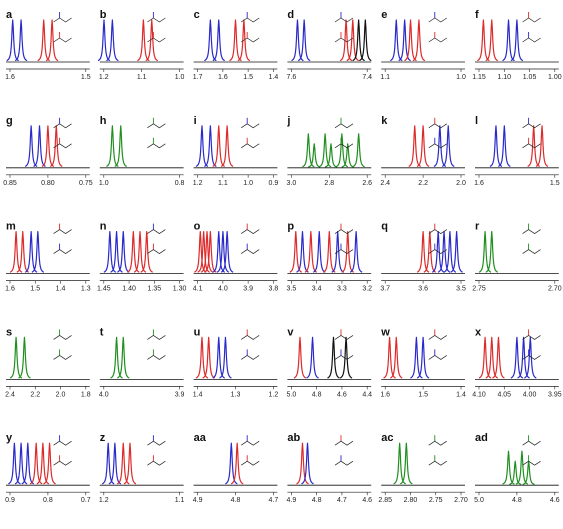 This screenshot has width=563, height=529. Describe the element at coordinates (248, 77) in the screenshot. I see `x-tick-label: 1.5` at that location.